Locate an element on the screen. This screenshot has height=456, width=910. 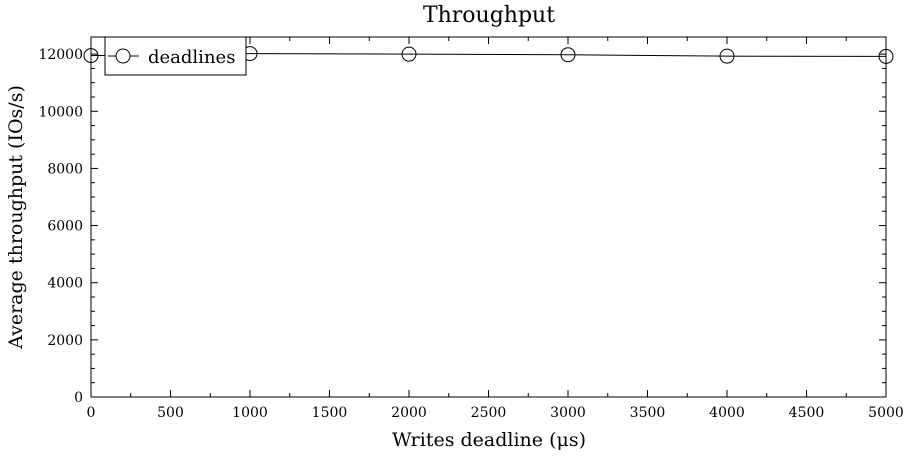
y-tick-label: 0 is located at coordinates (78, 398).